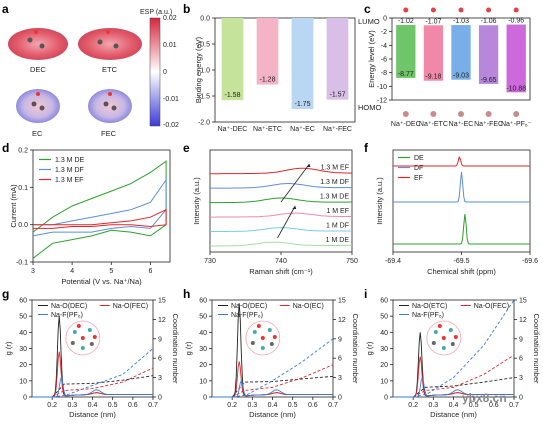 The image size is (543, 428). Describe the element at coordinates (160, 378) in the screenshot. I see `y-right-tick-label: 3` at that location.